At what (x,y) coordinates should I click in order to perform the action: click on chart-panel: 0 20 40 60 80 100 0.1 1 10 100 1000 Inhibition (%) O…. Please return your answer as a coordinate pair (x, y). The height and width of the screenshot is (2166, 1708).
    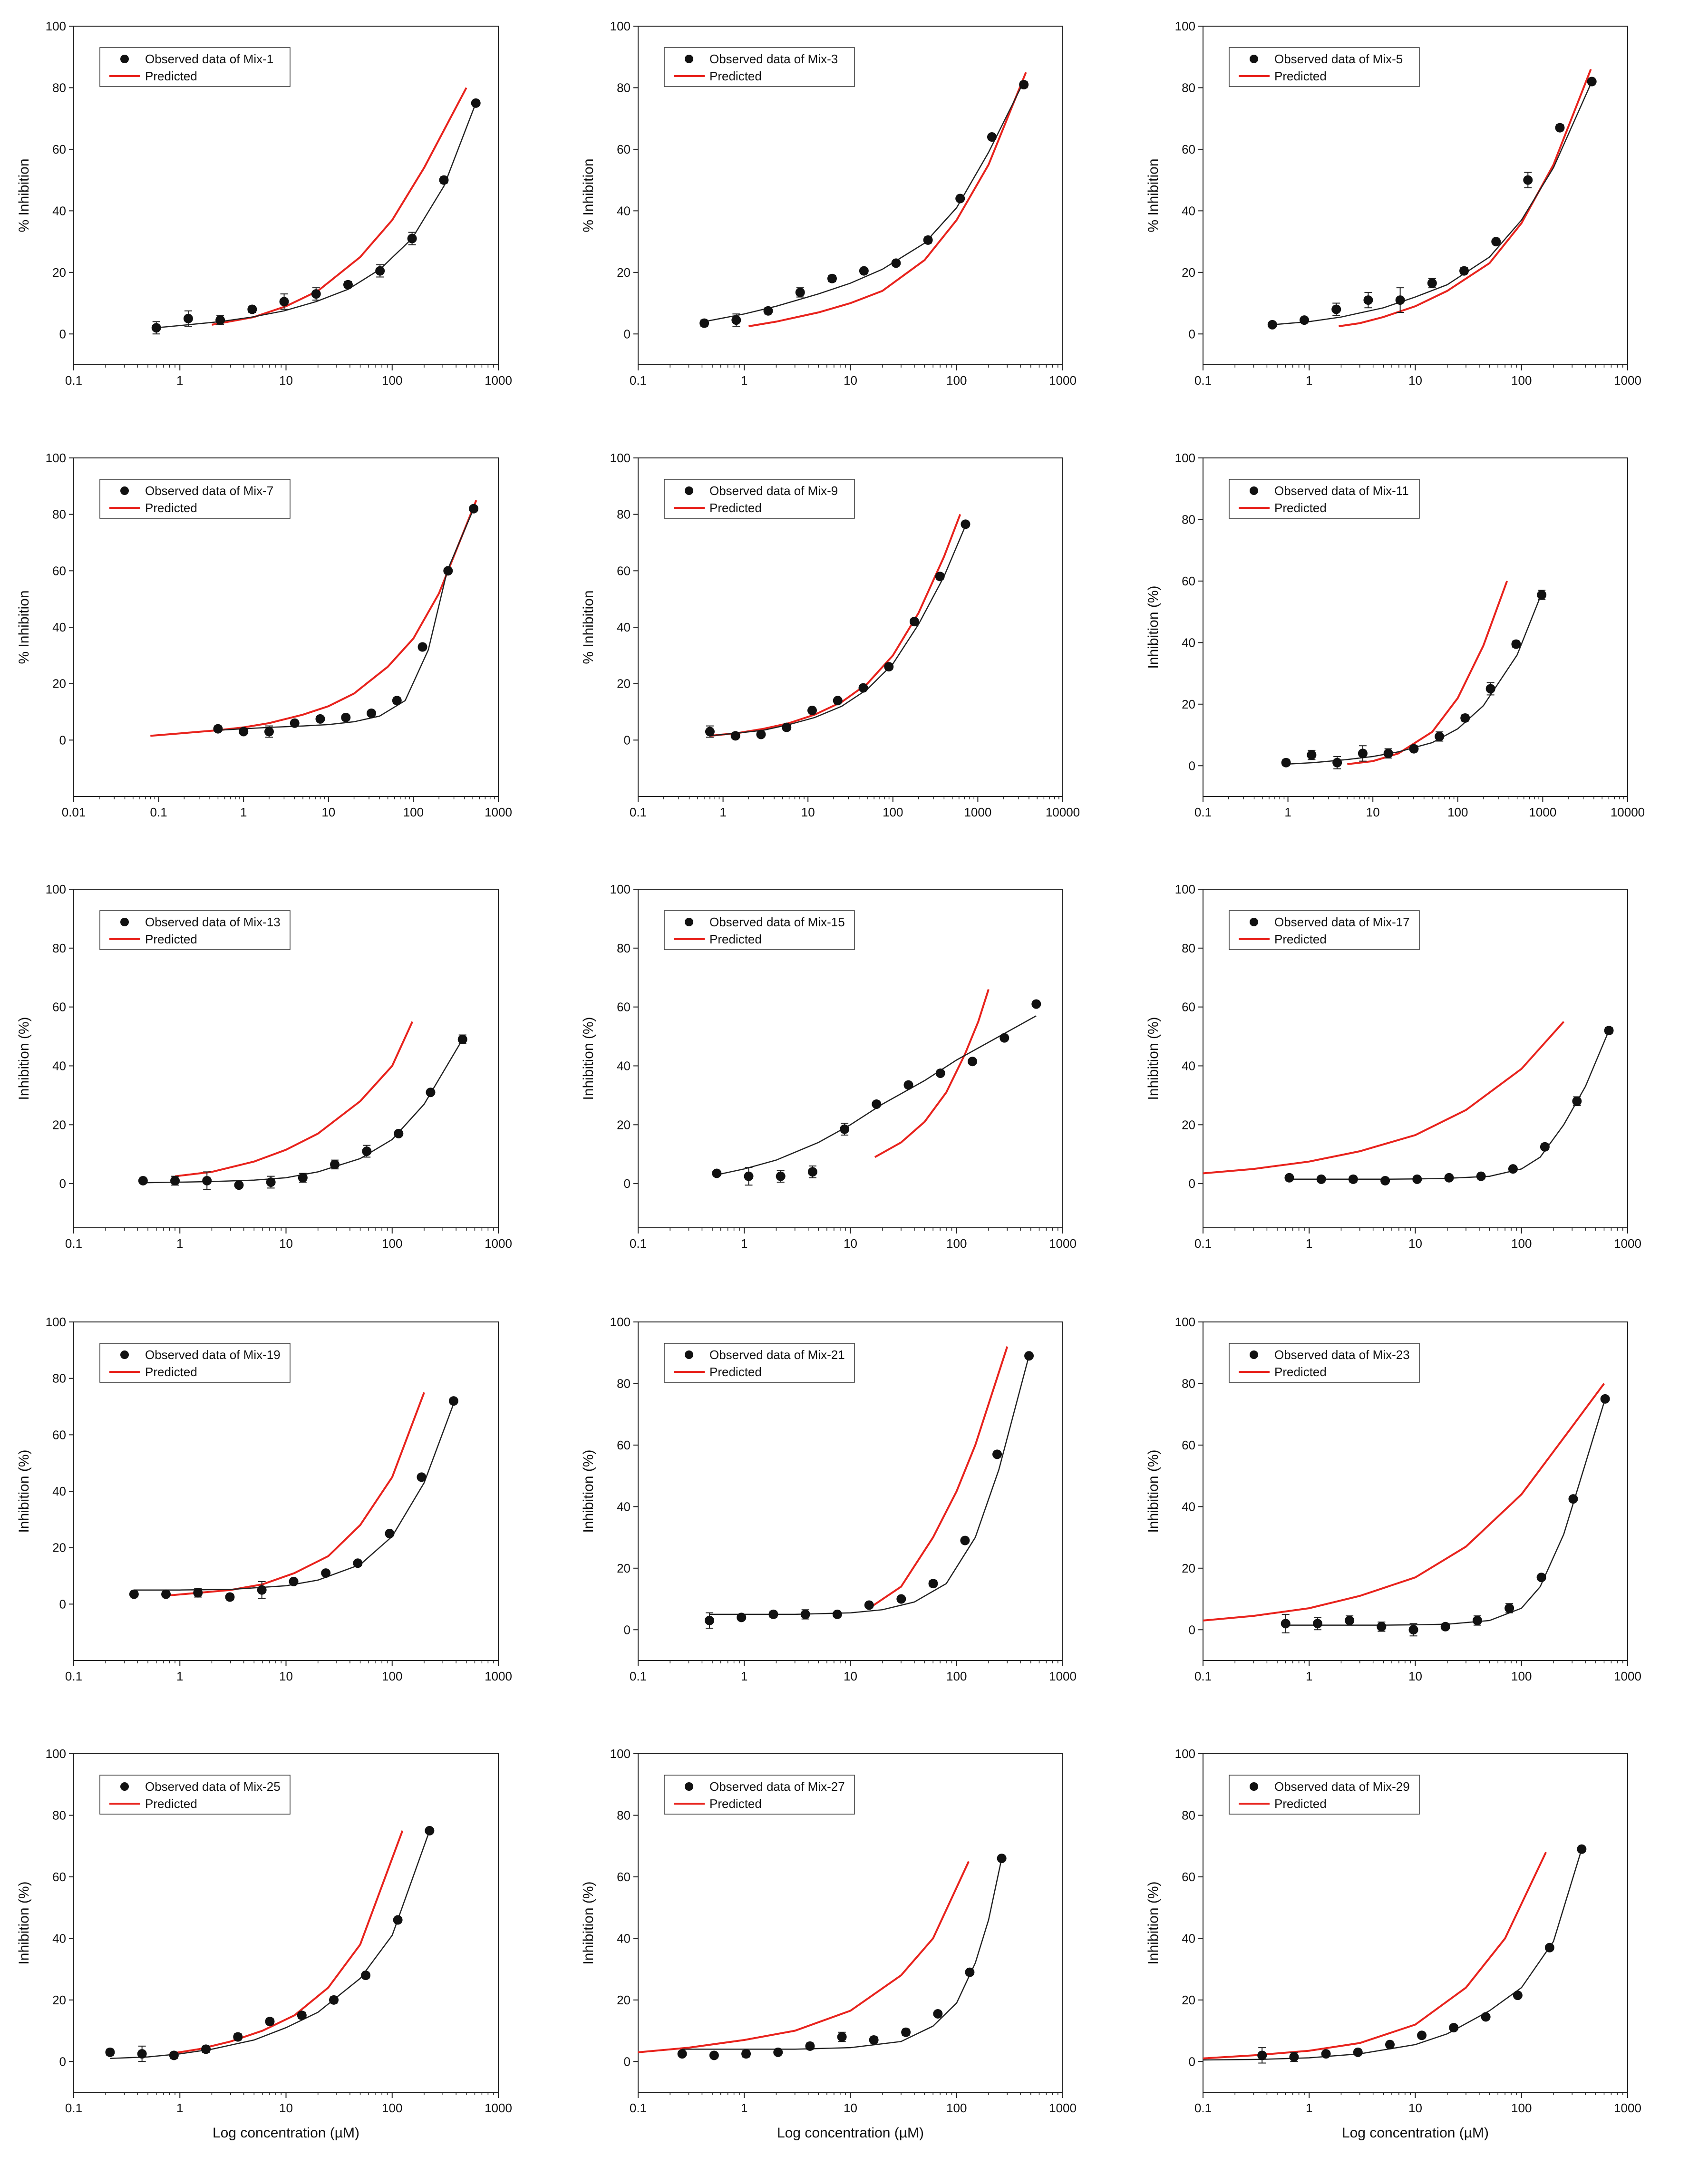
    Looking at the image, I should click on (829, 1499).